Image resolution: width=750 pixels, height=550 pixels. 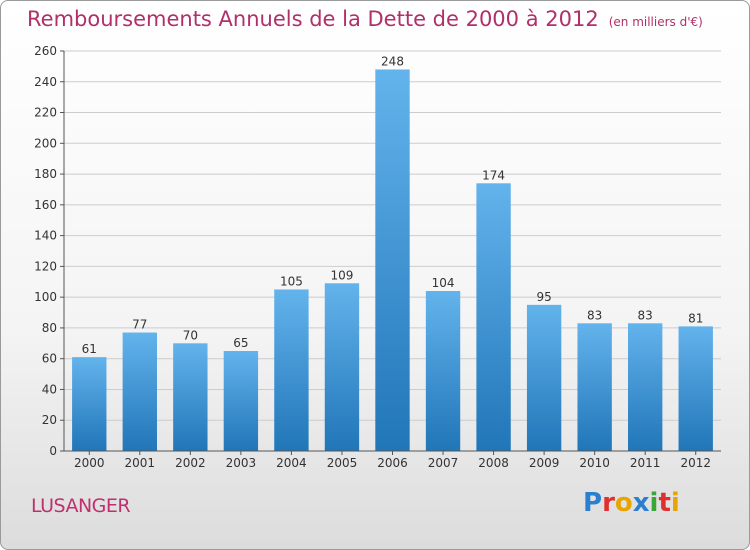 What do you see at coordinates (291, 281) in the screenshot?
I see `bar-value-label: 105` at bounding box center [291, 281].